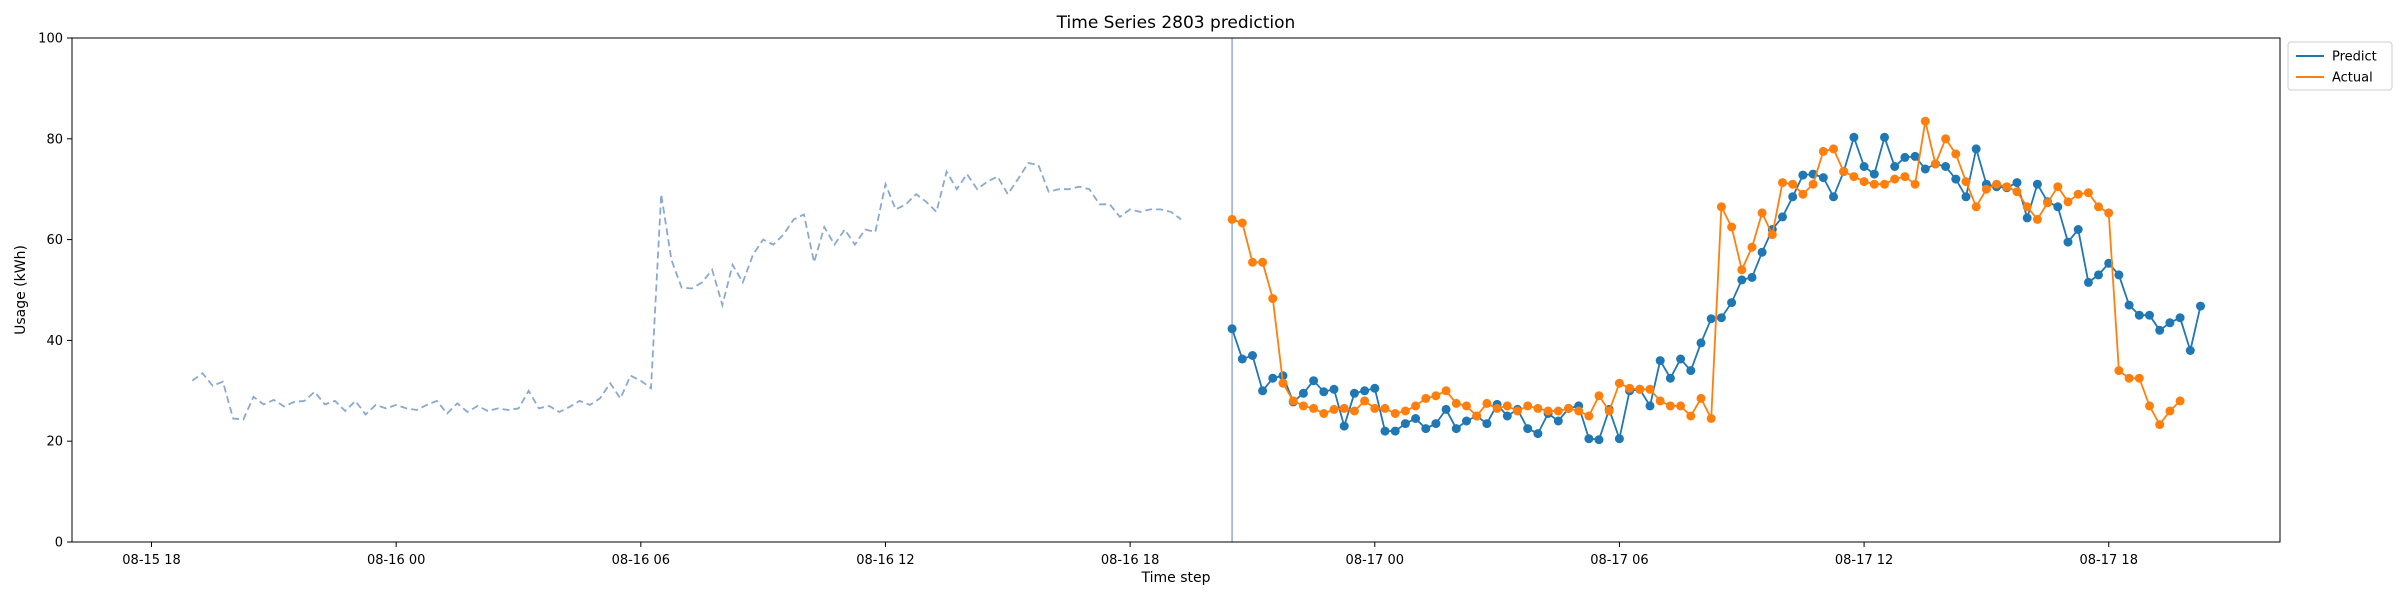 The height and width of the screenshot is (600, 2400). What do you see at coordinates (50, 39) in the screenshot?
I see `y-tick-label: 100` at bounding box center [50, 39].